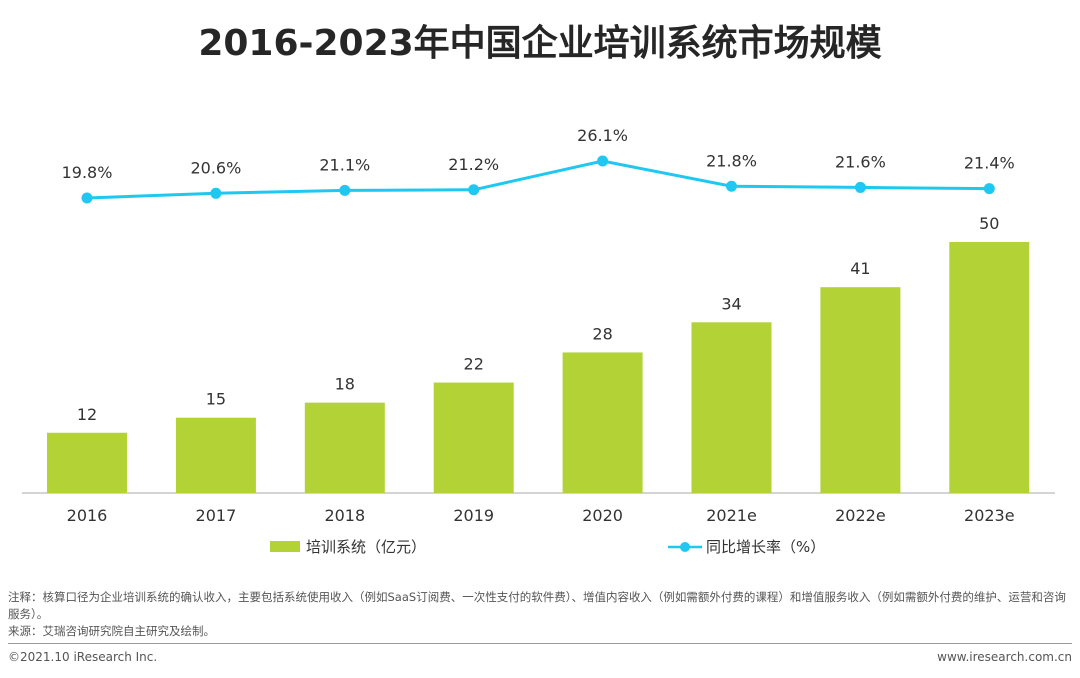  What do you see at coordinates (87, 172) in the screenshot?
I see `line-data-label: 19.8%` at bounding box center [87, 172].